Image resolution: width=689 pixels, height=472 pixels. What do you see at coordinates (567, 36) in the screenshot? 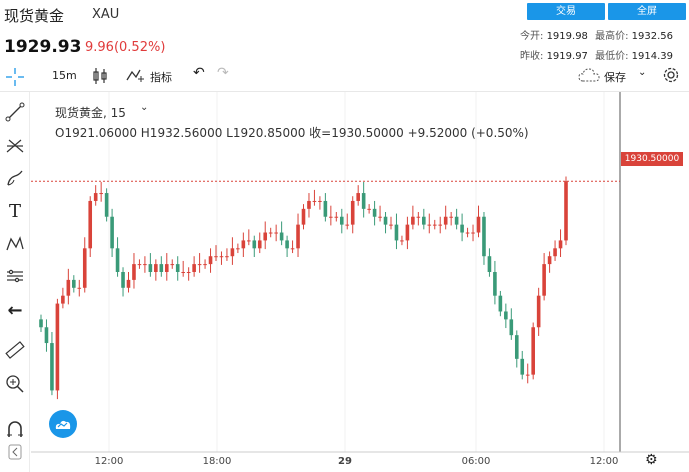
I see `open-value: 1919.98` at bounding box center [567, 36].